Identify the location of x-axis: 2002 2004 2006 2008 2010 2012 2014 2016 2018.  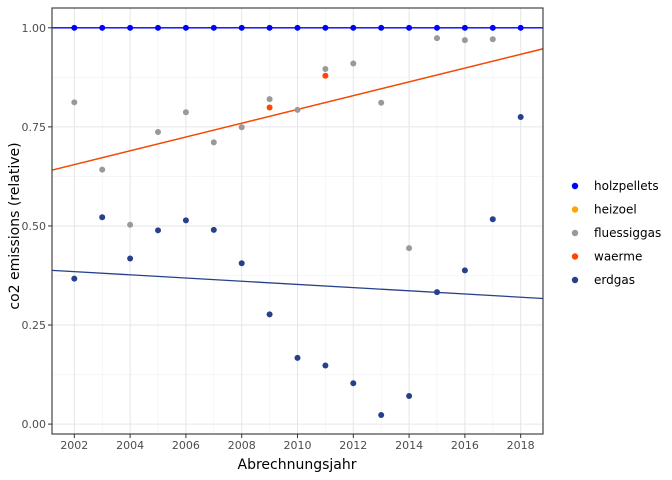
(297, 443).